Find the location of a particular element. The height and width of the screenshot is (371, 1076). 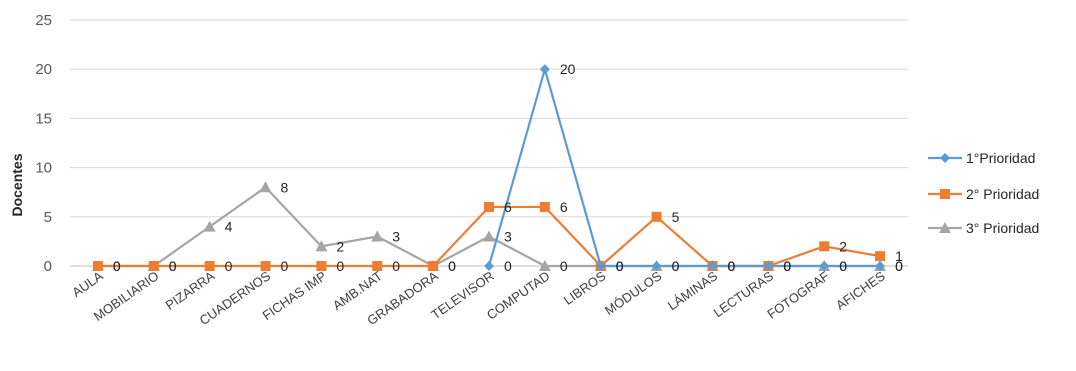

x-tick-label: AULA is located at coordinates (87, 284).